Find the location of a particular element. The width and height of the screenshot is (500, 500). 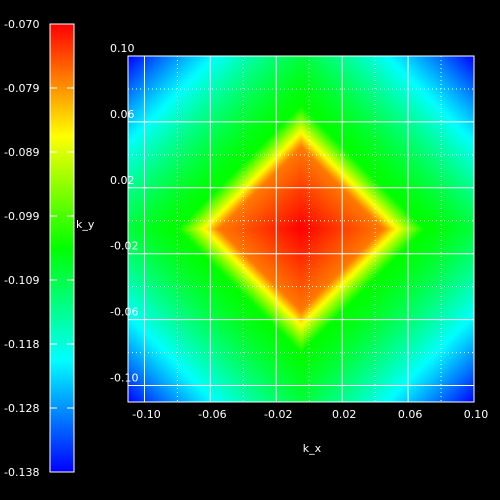

x-tick-label: -0.06 is located at coordinates (212, 414).